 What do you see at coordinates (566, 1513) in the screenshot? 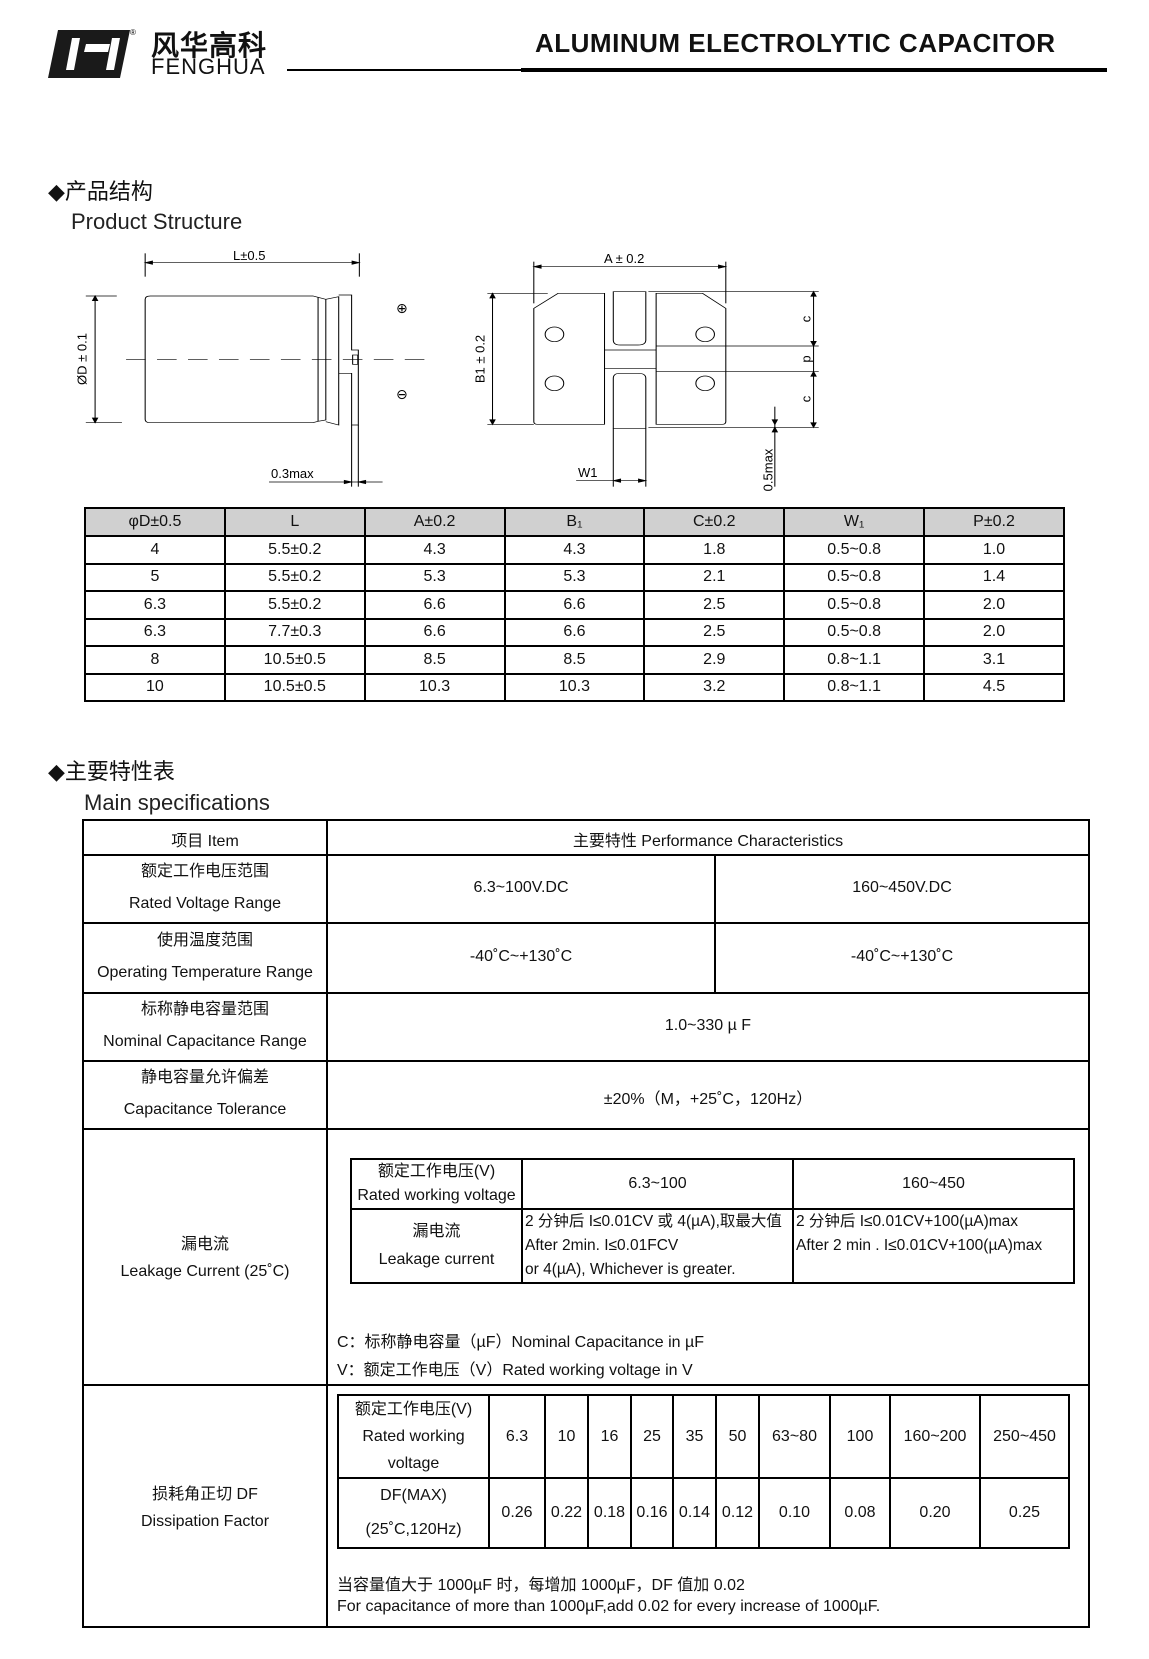
I see `df-value-cell: 0.22` at bounding box center [566, 1513].